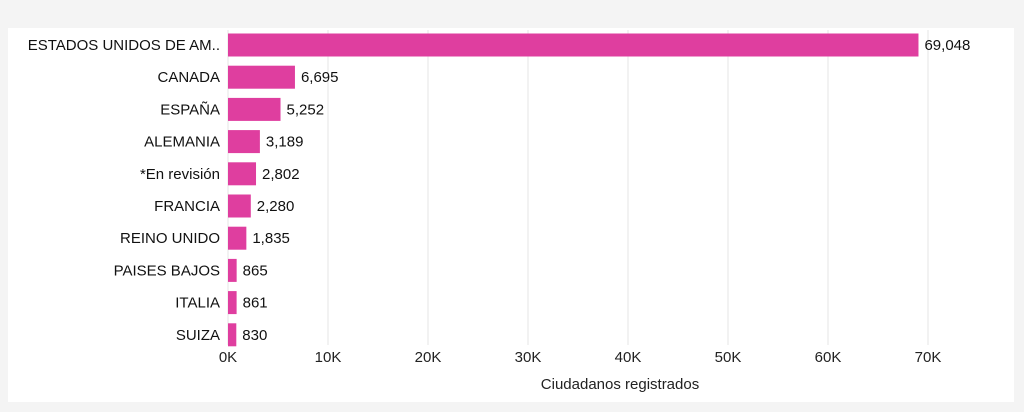 The width and height of the screenshot is (1024, 412). Describe the element at coordinates (170, 238) in the screenshot. I see `category-label: REINO UNIDO` at that location.